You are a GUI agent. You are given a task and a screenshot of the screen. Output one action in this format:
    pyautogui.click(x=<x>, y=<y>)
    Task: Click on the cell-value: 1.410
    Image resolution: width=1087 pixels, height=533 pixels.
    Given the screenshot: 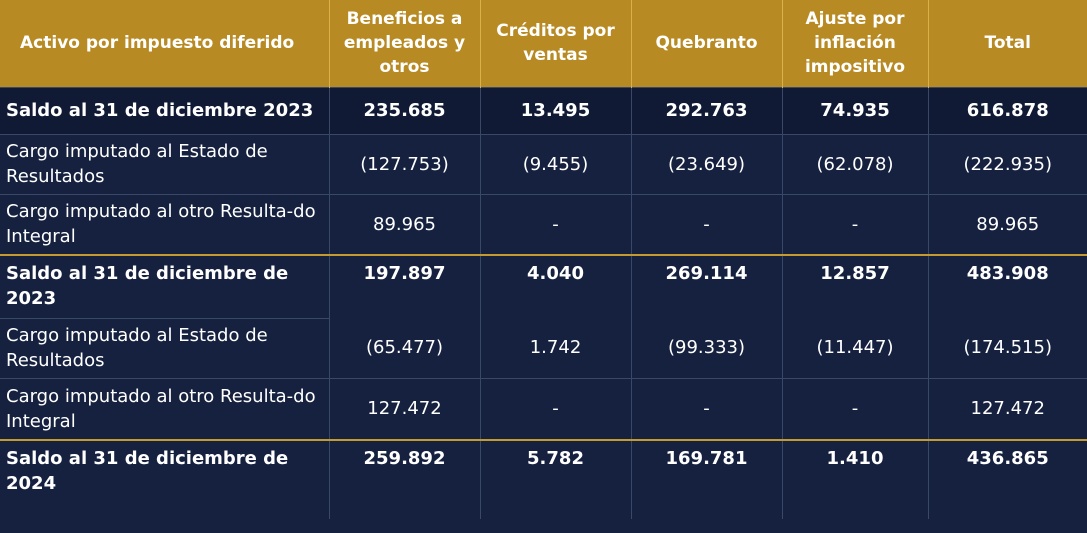 What is the action you would take?
    pyautogui.click(x=855, y=479)
    